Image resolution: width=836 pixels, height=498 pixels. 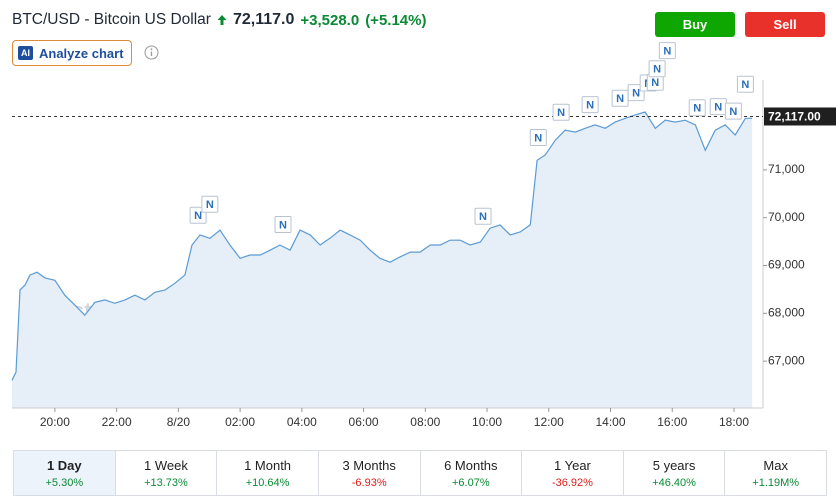 I want to click on period-tab: 1 Year -36.92%, so click(x=573, y=473).